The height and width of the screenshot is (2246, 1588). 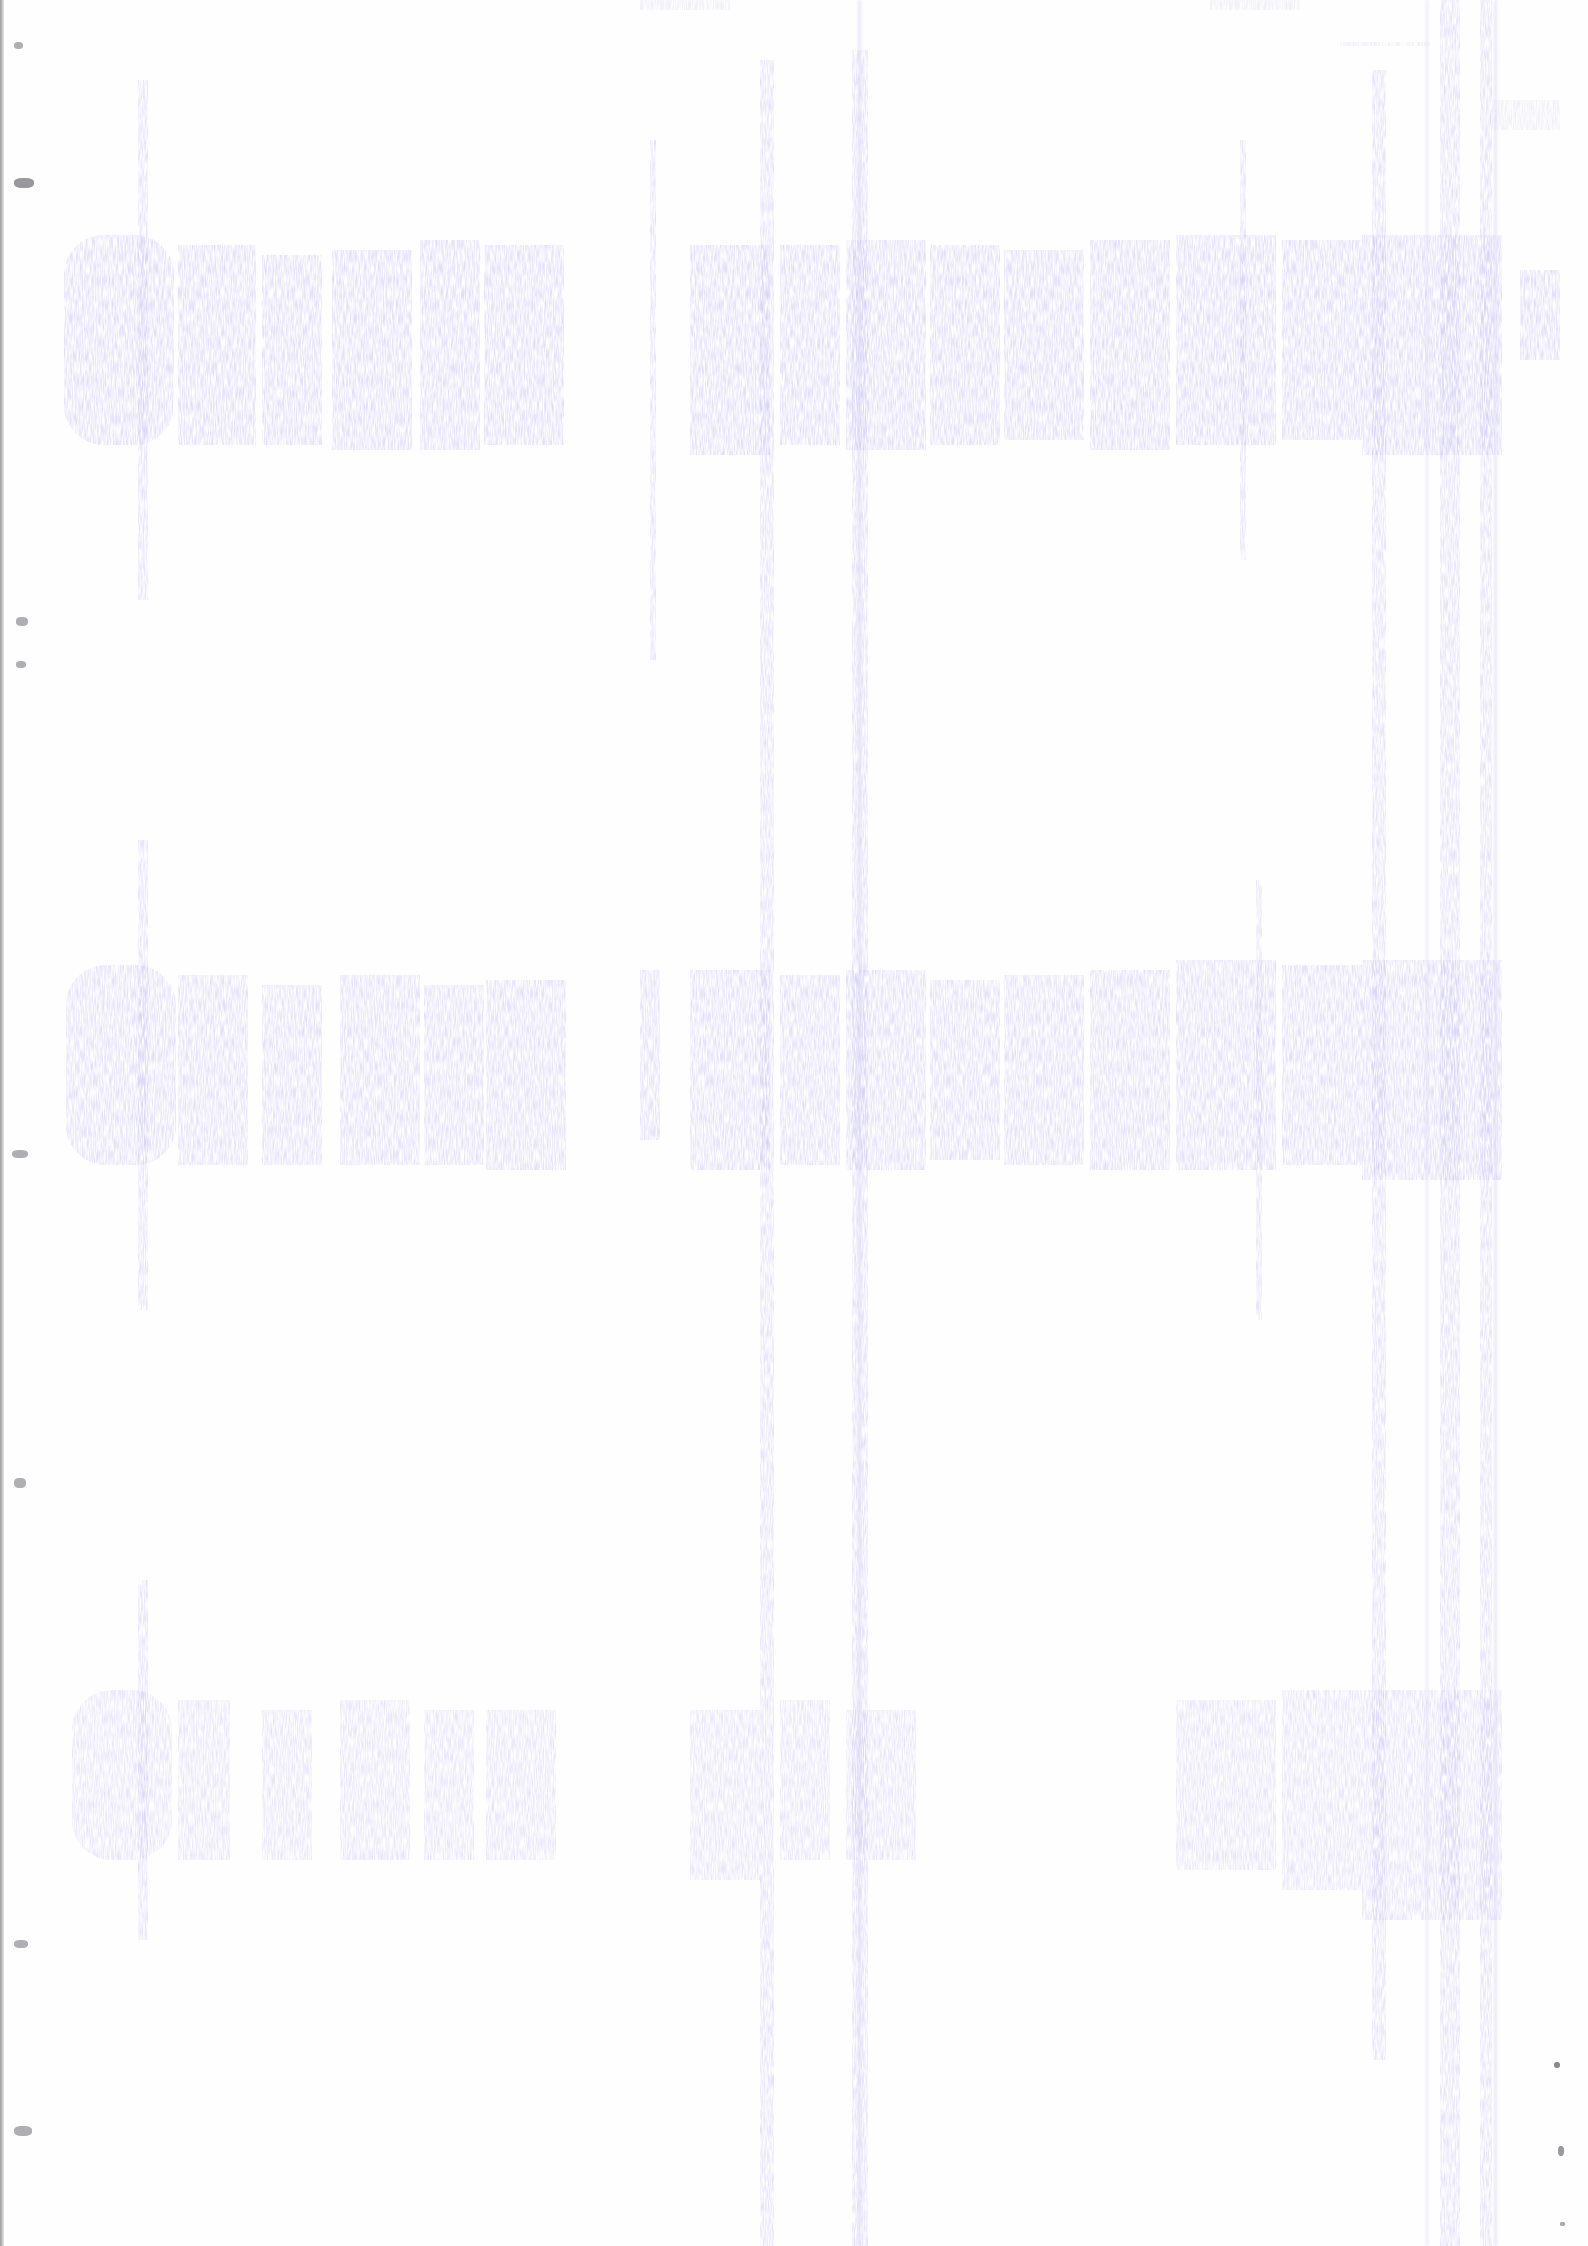 I want to click on page-left-edge-shadow, so click(x=2, y=1123).